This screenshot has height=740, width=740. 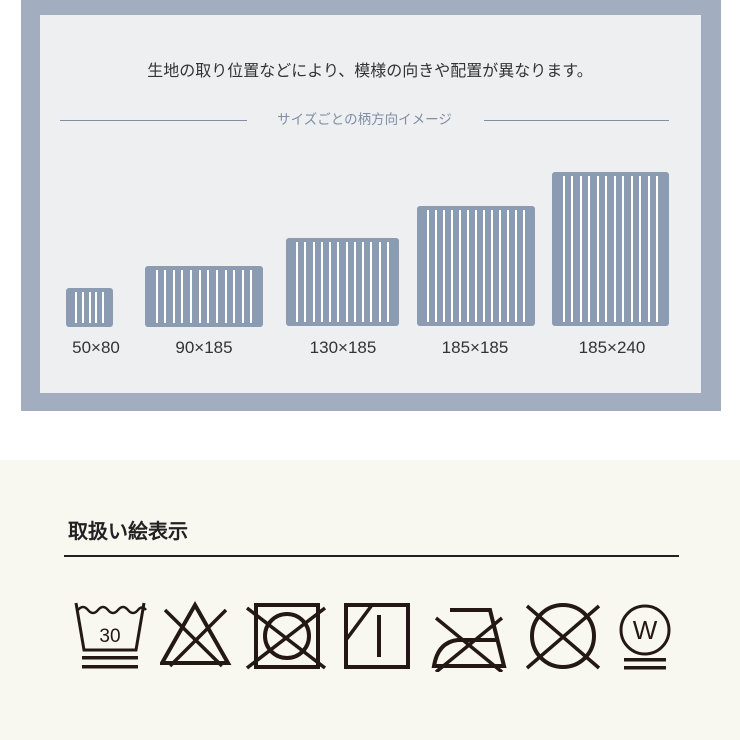 I want to click on rug-90x185, so click(x=204, y=296).